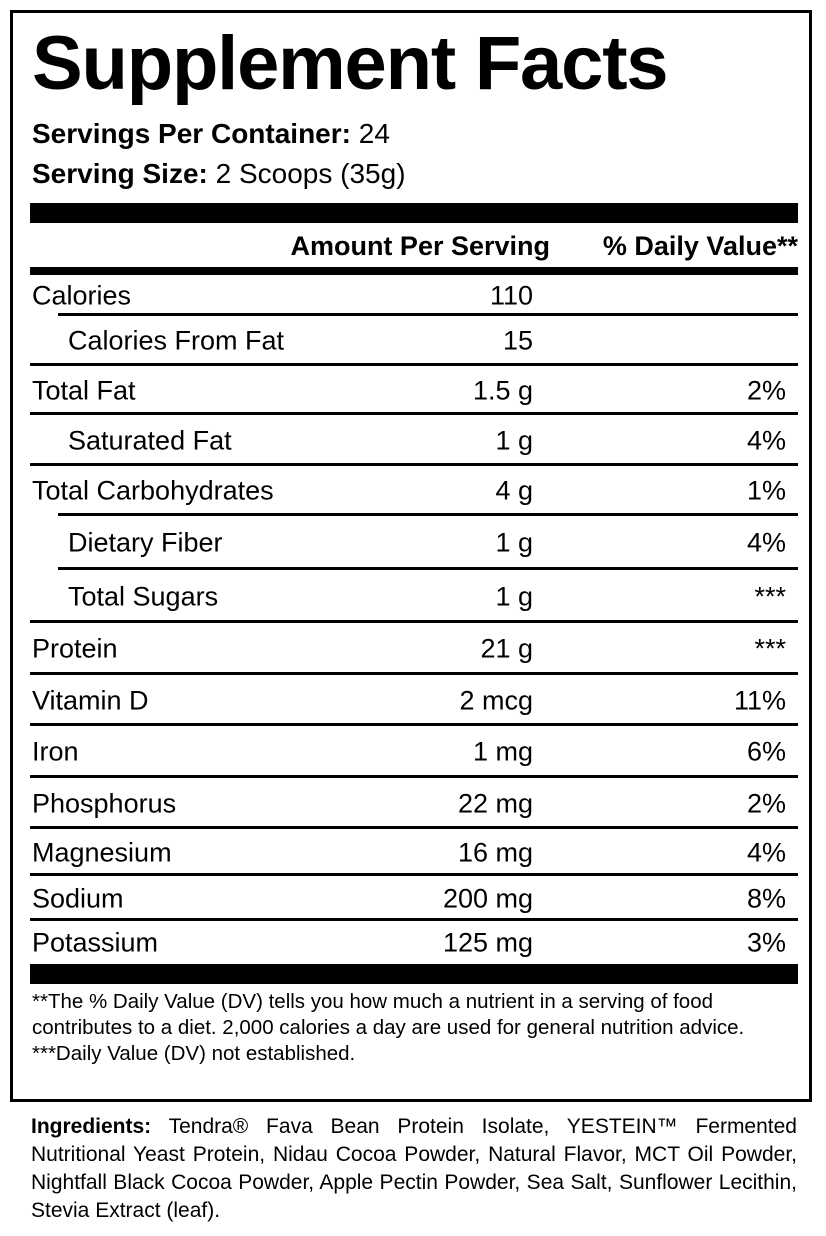 This screenshot has width=826, height=1236. I want to click on servings-per-container: Servings Per Container: 24, so click(211, 134).